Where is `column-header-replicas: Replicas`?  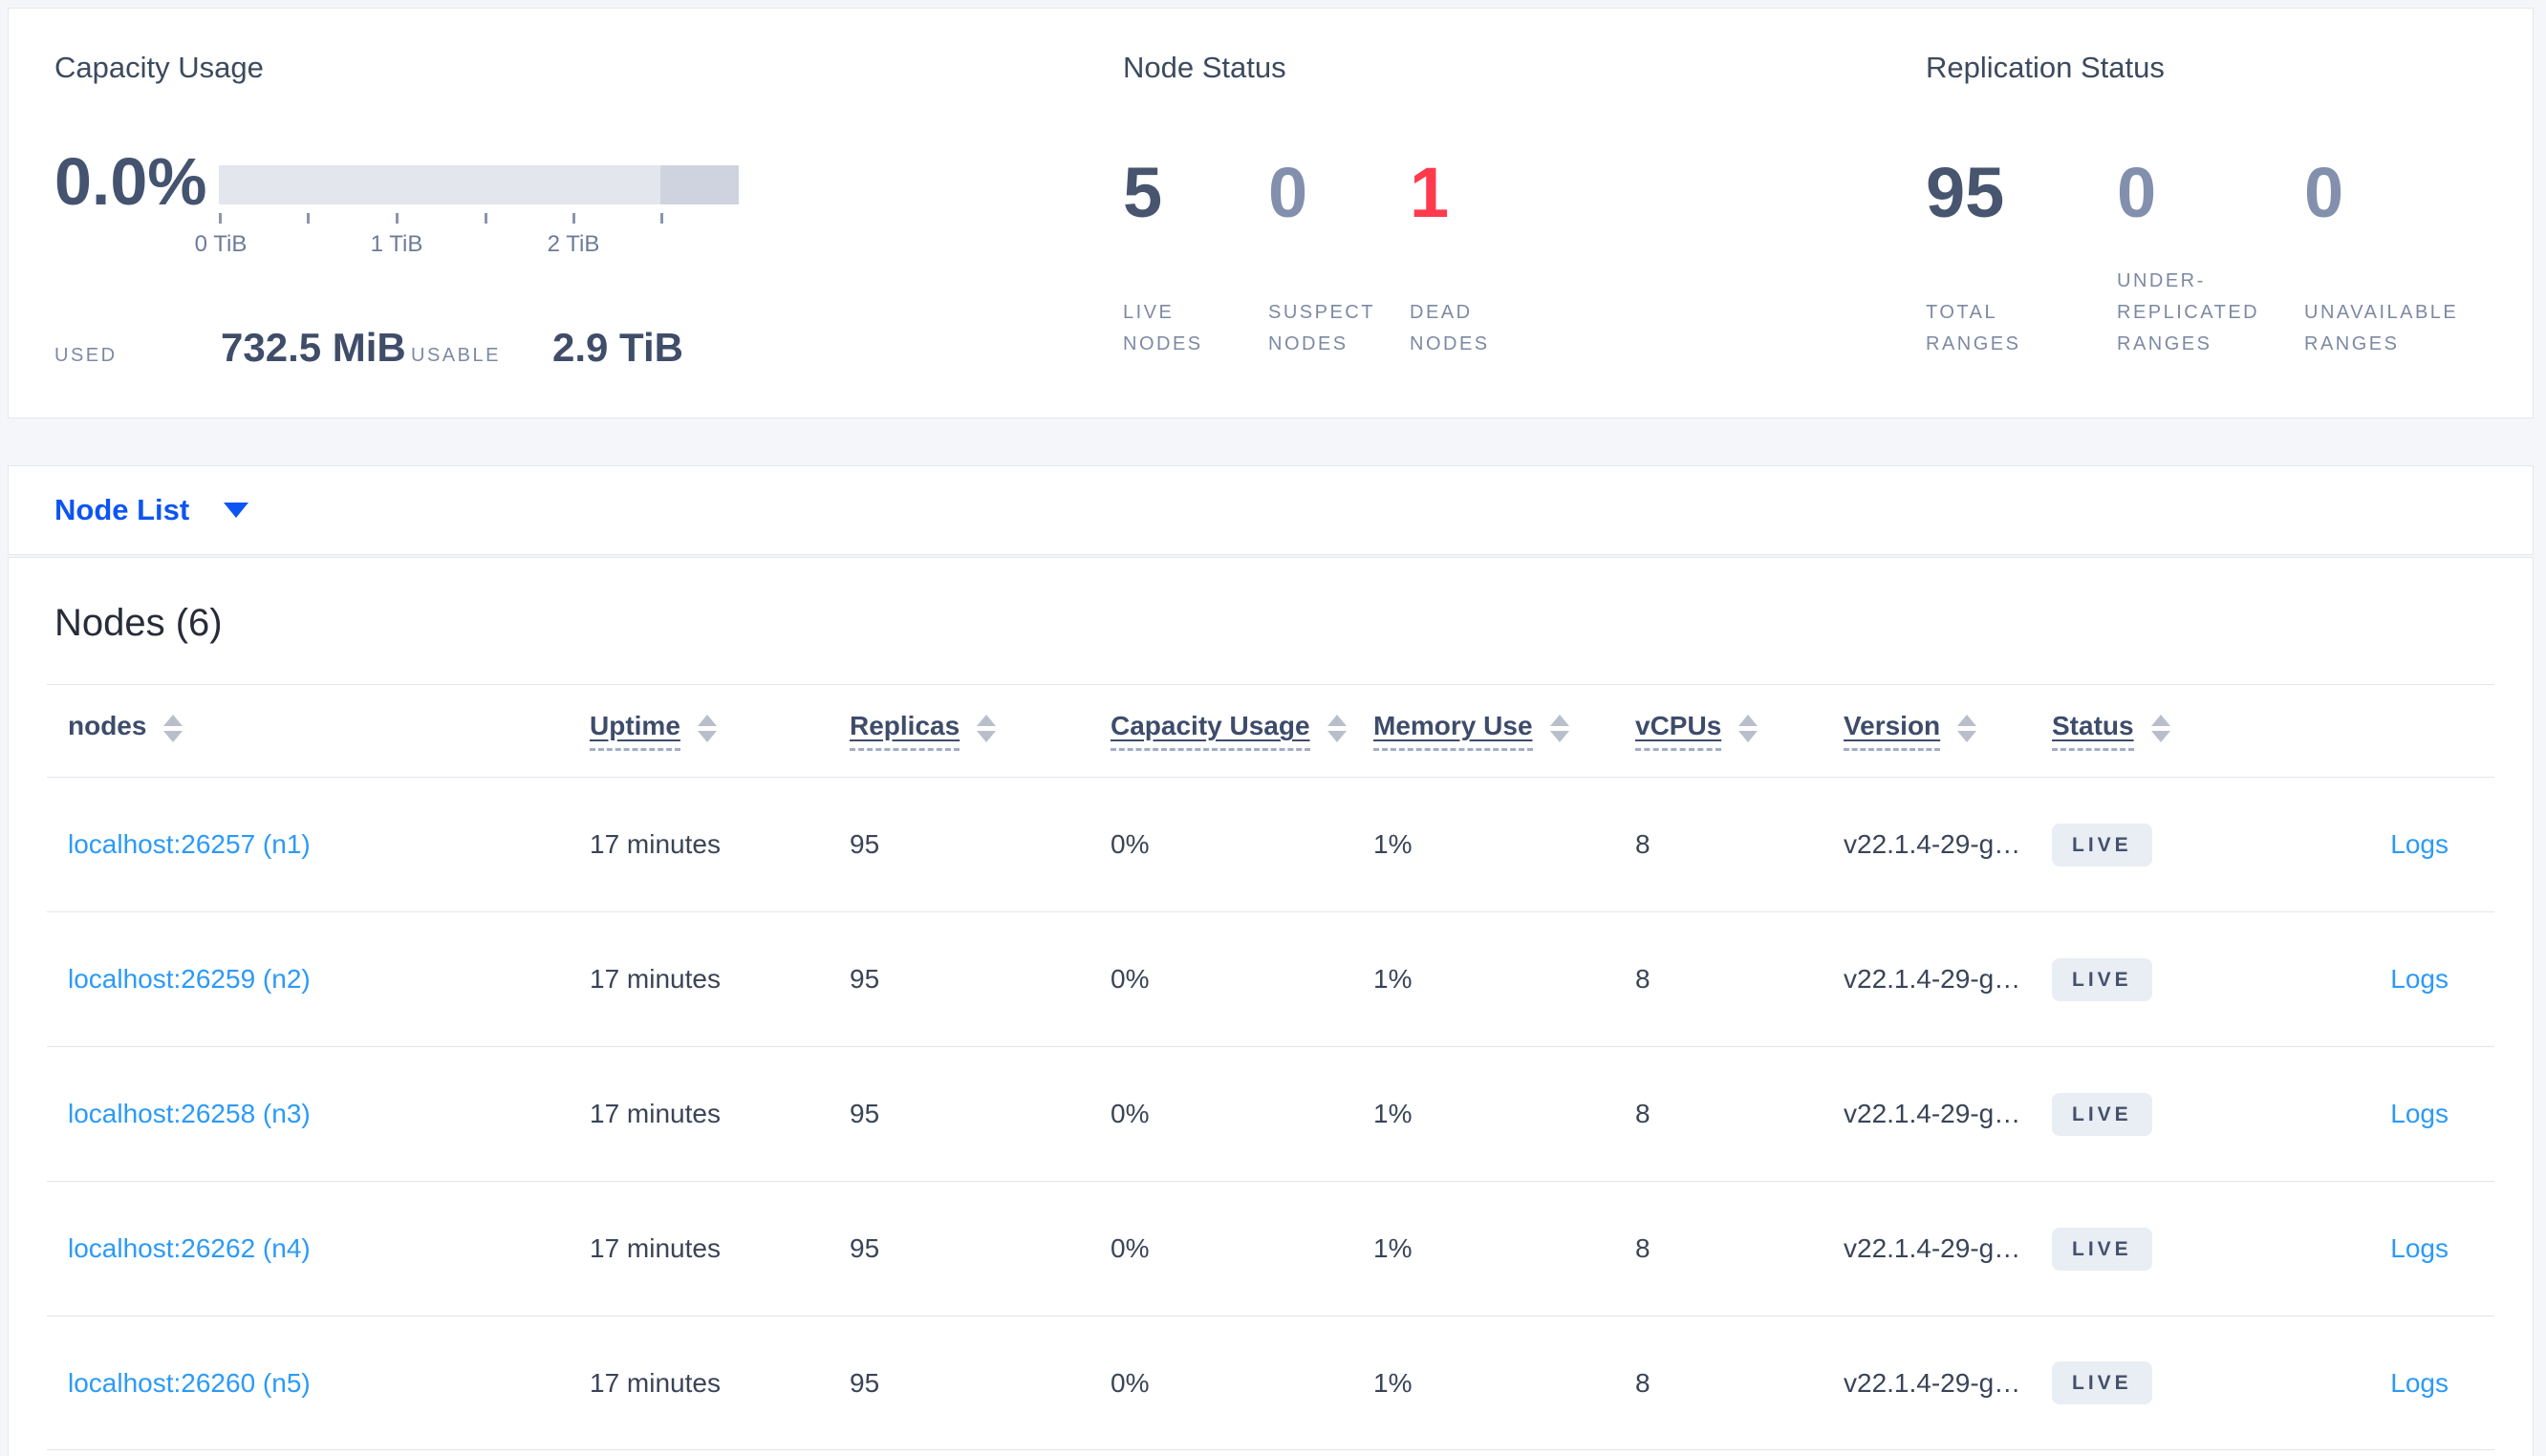 column-header-replicas: Replicas is located at coordinates (980, 731).